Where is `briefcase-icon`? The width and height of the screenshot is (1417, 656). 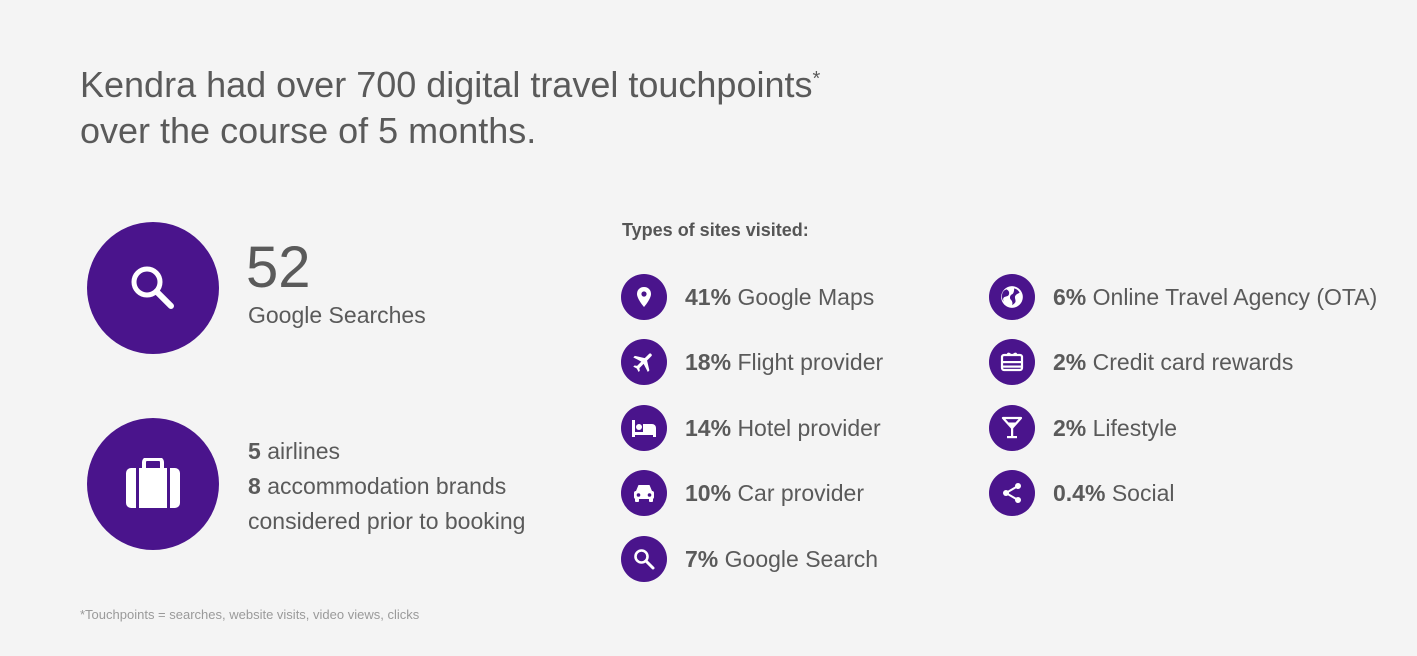
briefcase-icon is located at coordinates (153, 483).